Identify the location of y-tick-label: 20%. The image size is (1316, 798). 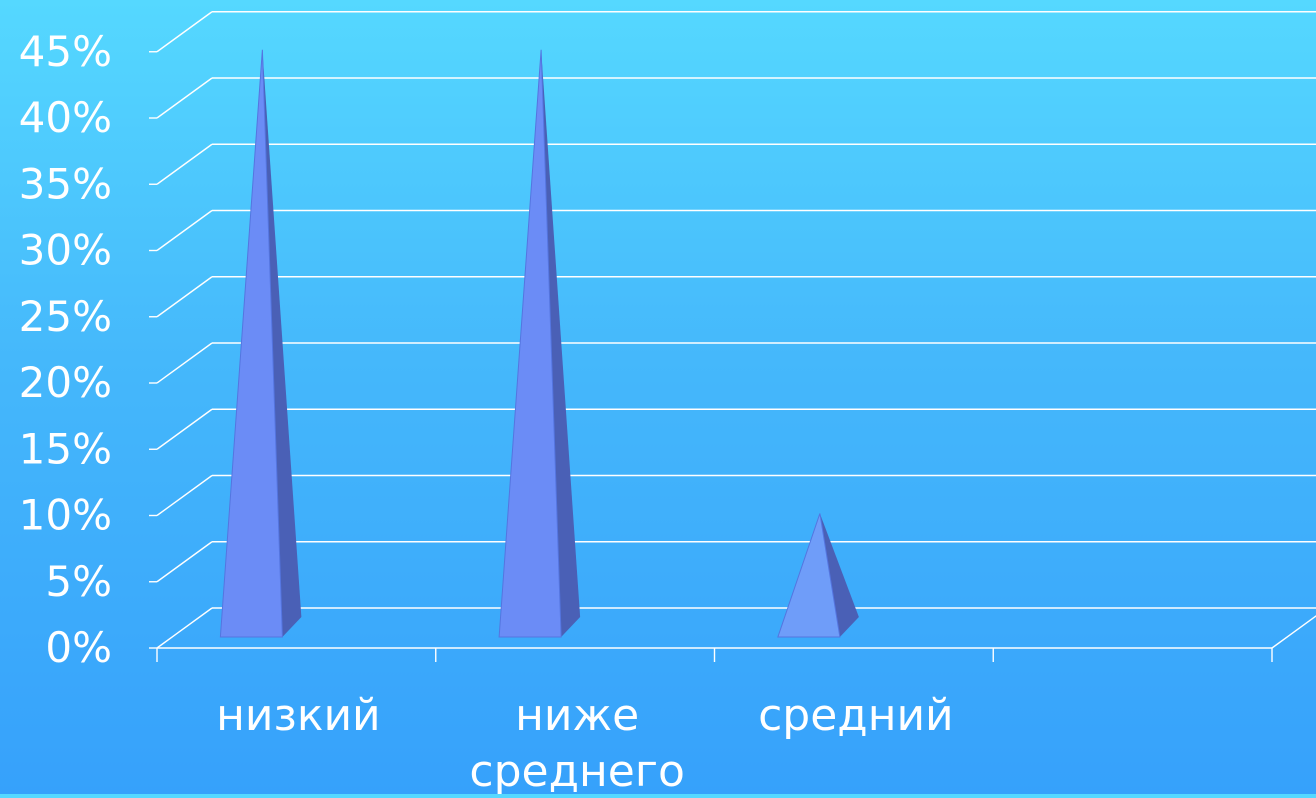
(65, 382).